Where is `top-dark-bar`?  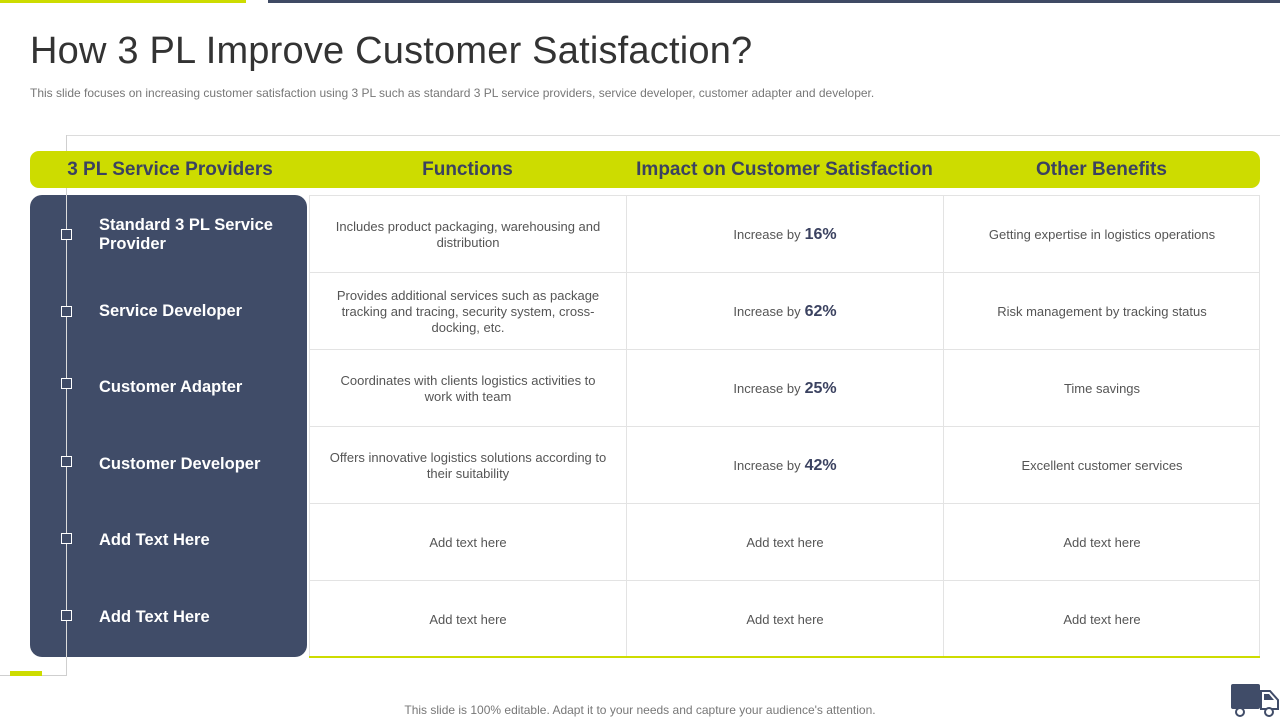 top-dark-bar is located at coordinates (774, 1).